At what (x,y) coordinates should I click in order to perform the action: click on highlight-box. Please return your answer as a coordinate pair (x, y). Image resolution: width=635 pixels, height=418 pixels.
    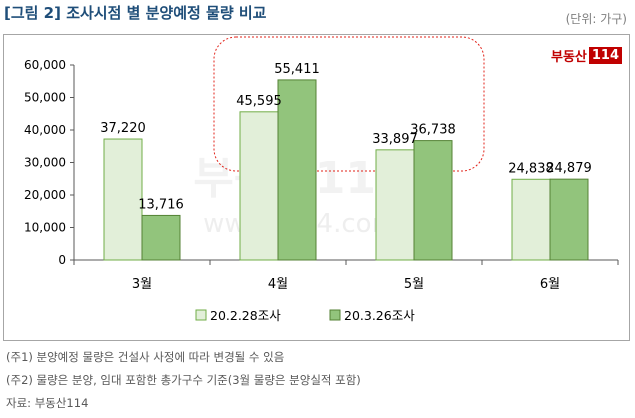
    Looking at the image, I should click on (349, 104).